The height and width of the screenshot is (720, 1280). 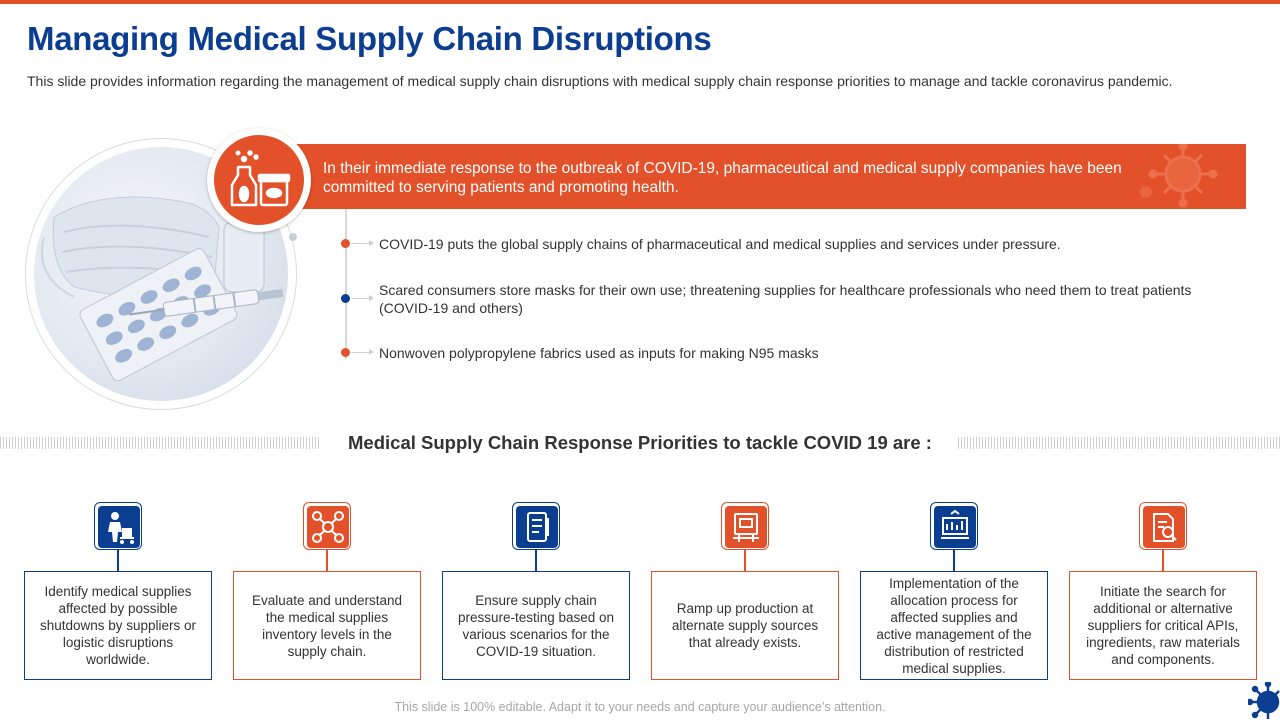 What do you see at coordinates (1163, 526) in the screenshot?
I see `document-search-icon` at bounding box center [1163, 526].